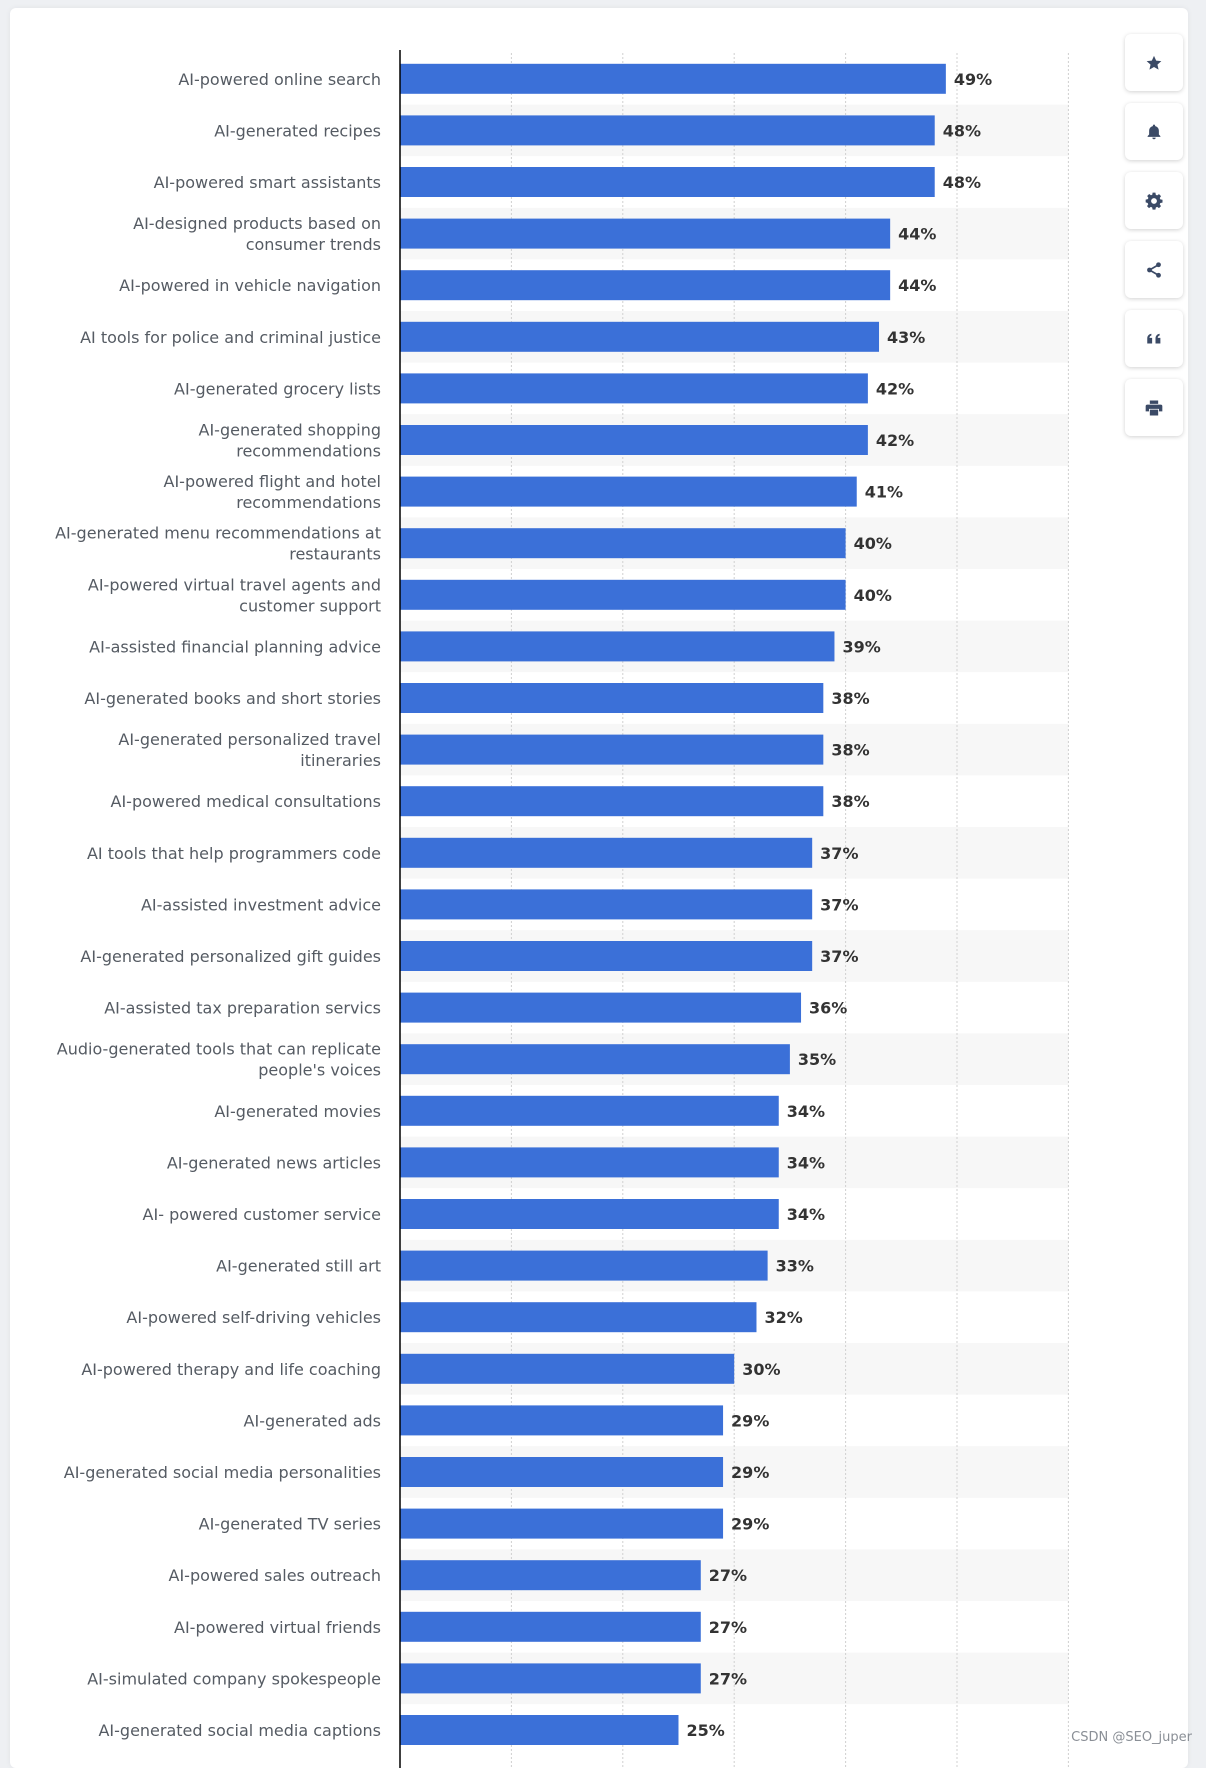 Image resolution: width=1206 pixels, height=1768 pixels. Describe the element at coordinates (783, 1317) in the screenshot. I see `value-label: 32%` at that location.